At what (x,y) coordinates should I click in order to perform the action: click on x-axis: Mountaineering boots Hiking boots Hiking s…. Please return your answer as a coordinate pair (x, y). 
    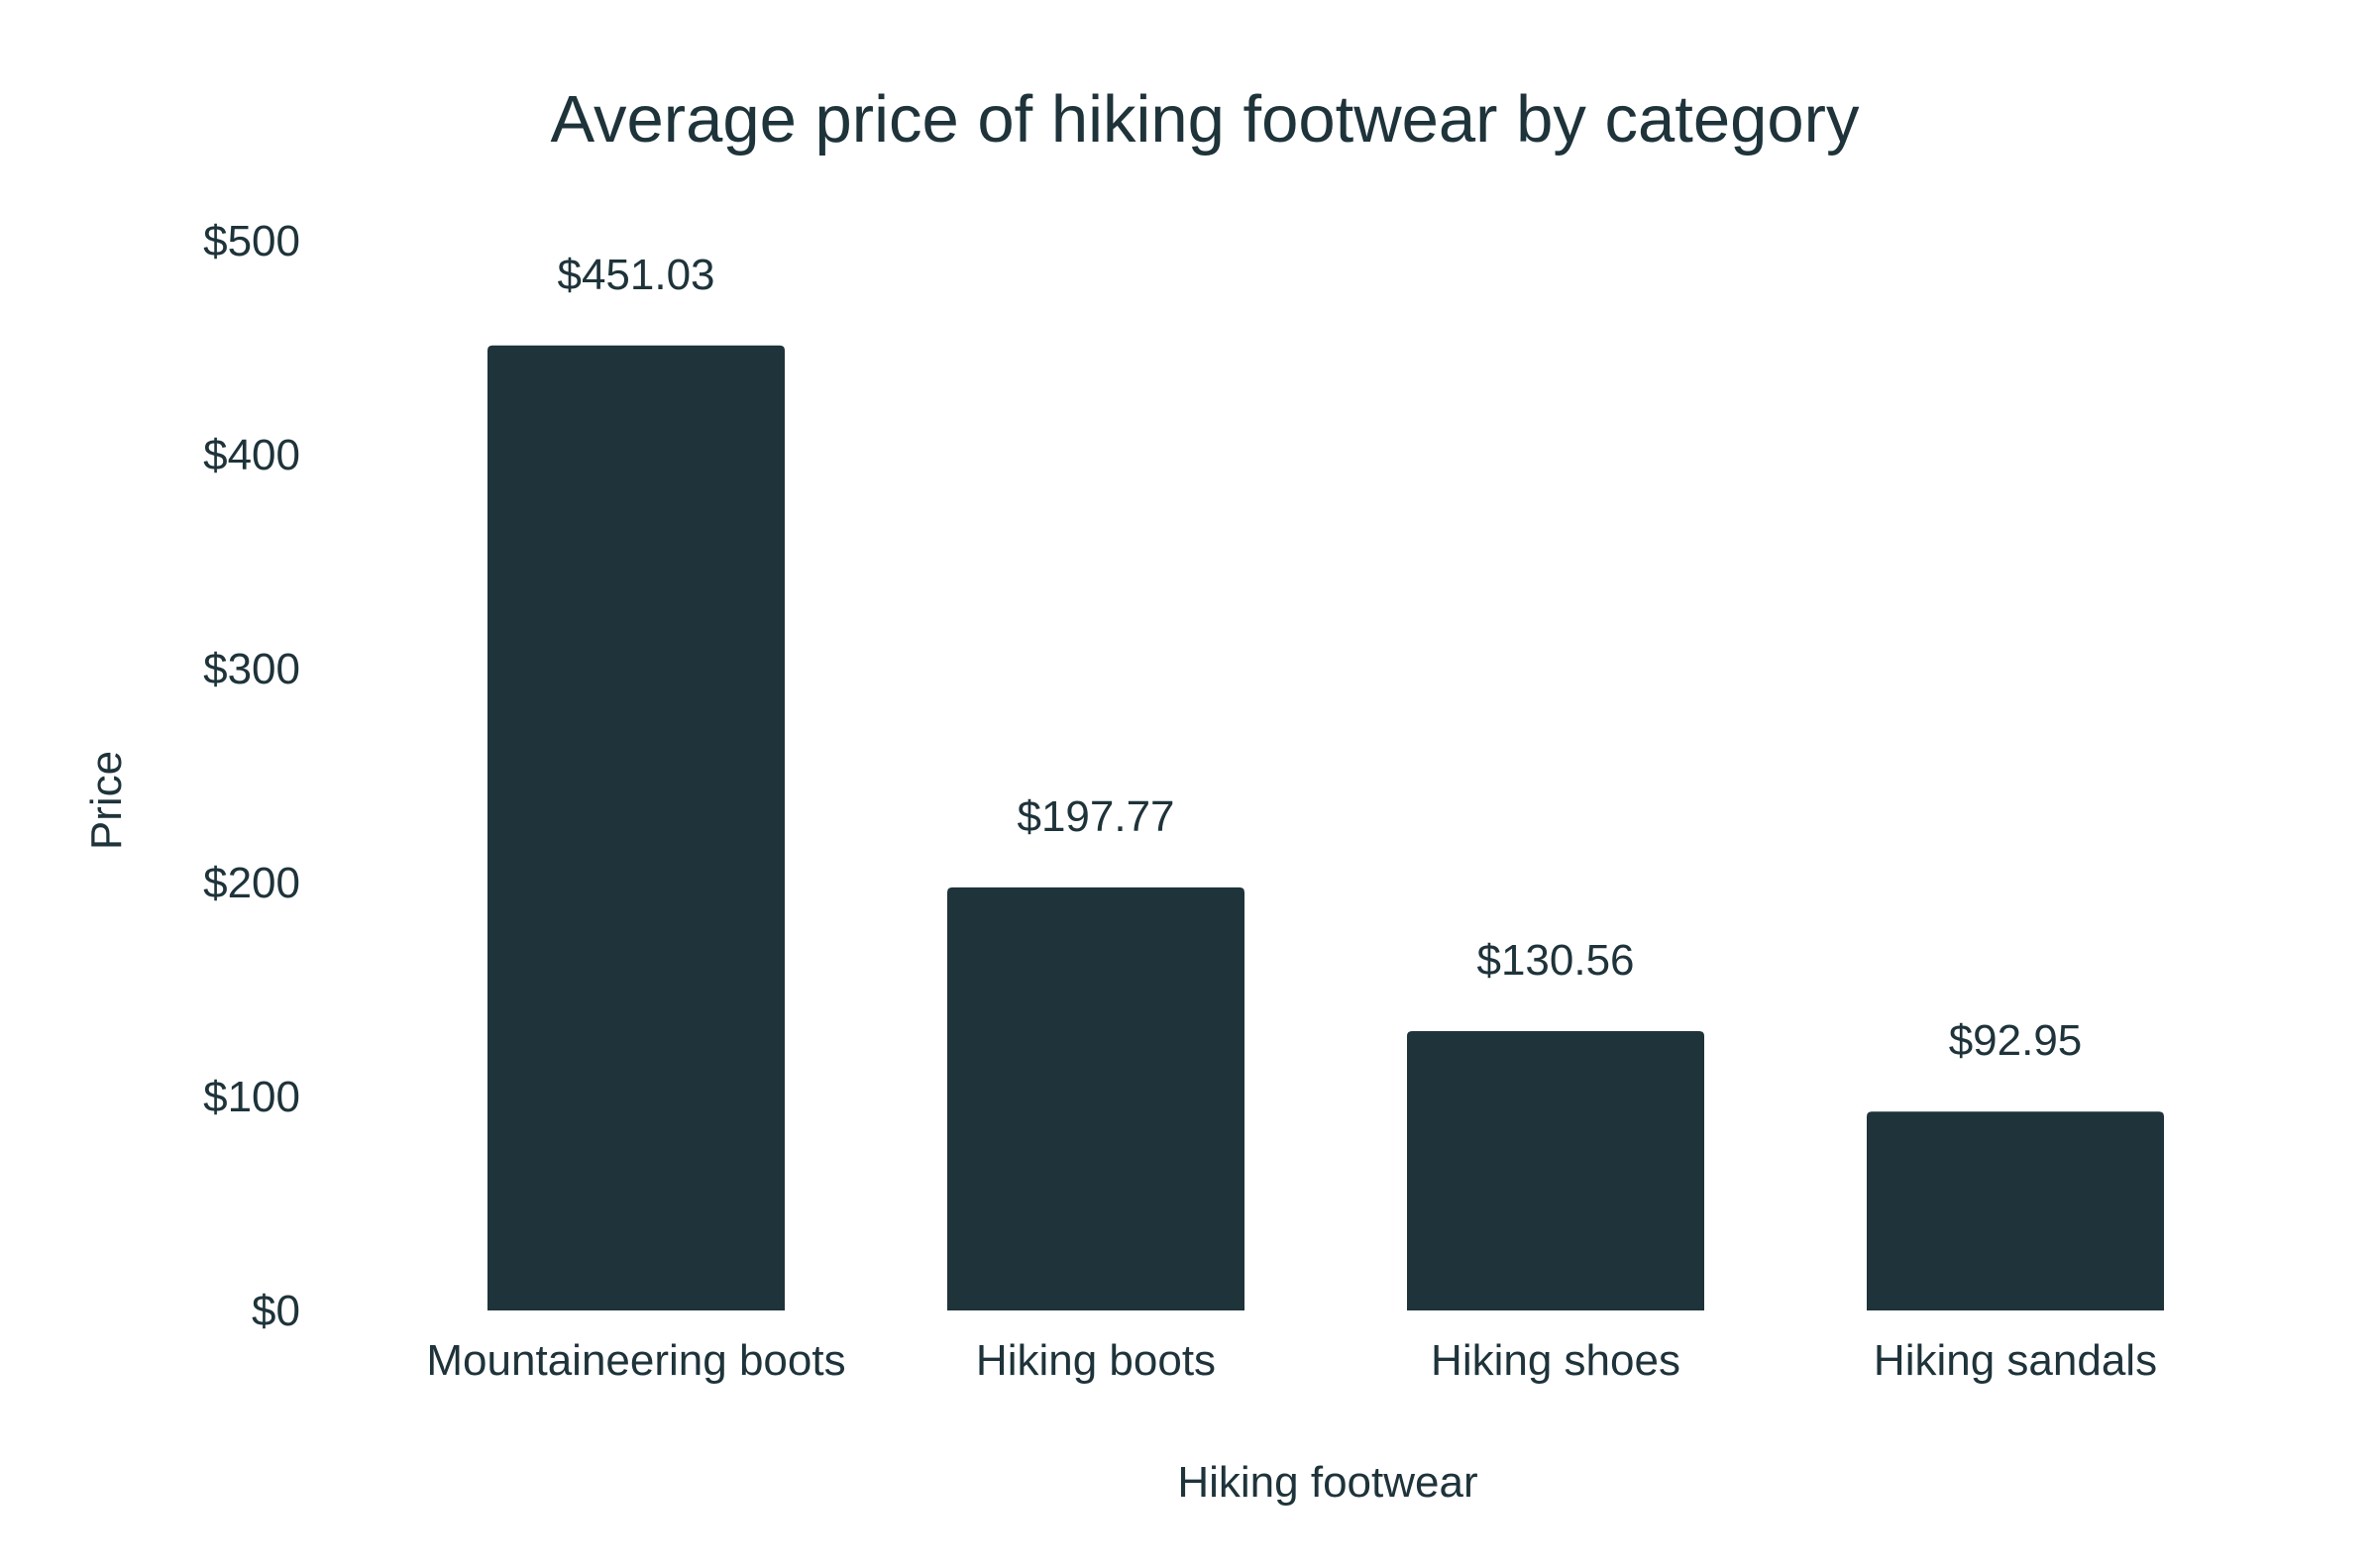
    Looking at the image, I should click on (1292, 1361).